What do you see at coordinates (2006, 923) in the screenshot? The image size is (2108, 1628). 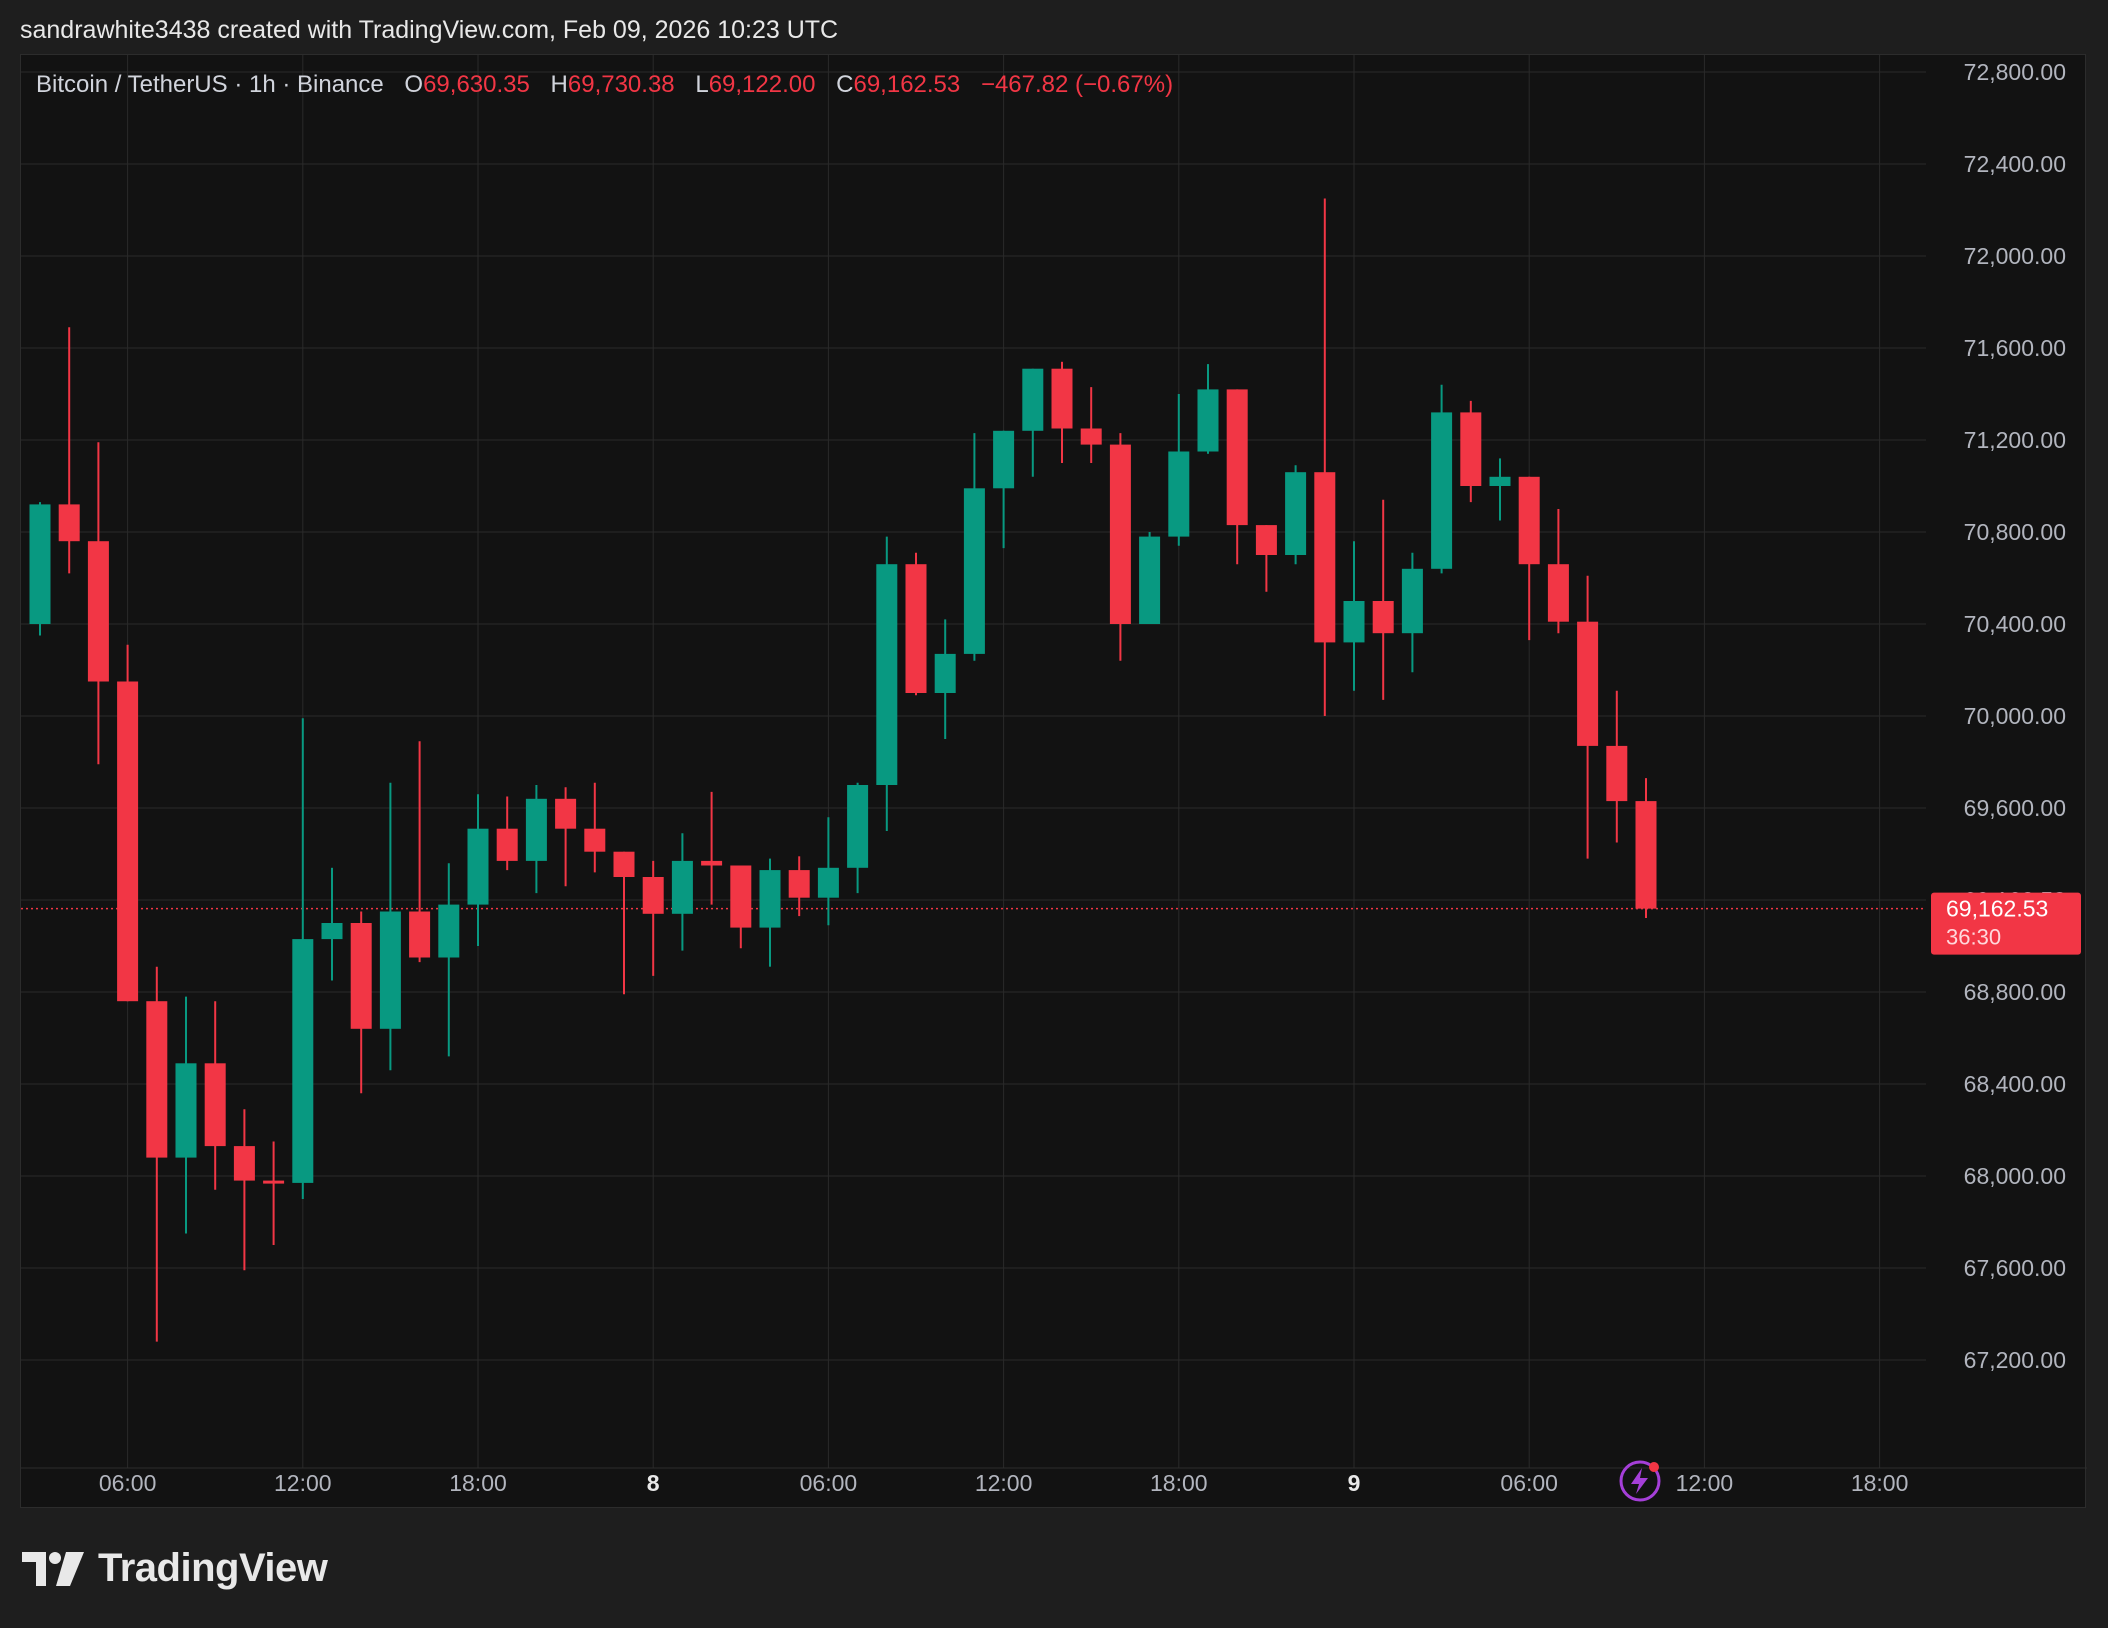 I see `current-price-tag: 69,162.53 36:30` at bounding box center [2006, 923].